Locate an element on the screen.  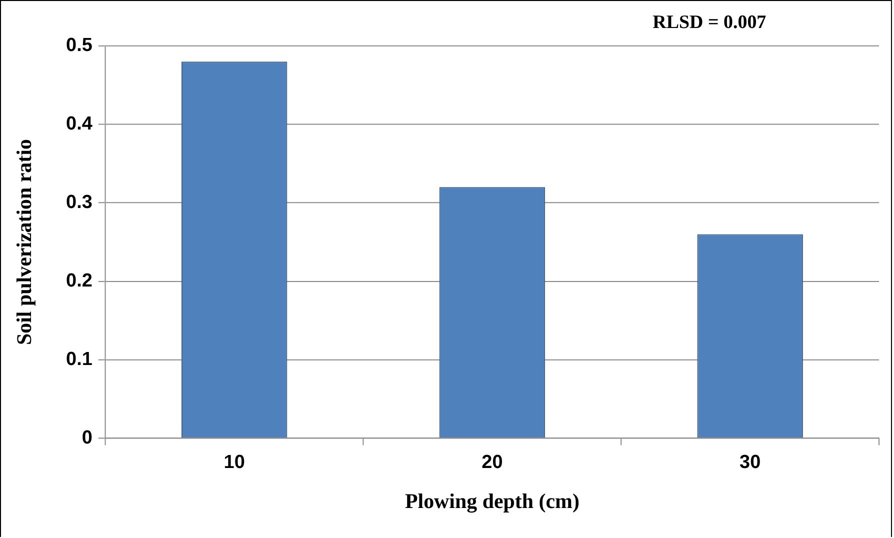
x-tick-label: 20 is located at coordinates (492, 462).